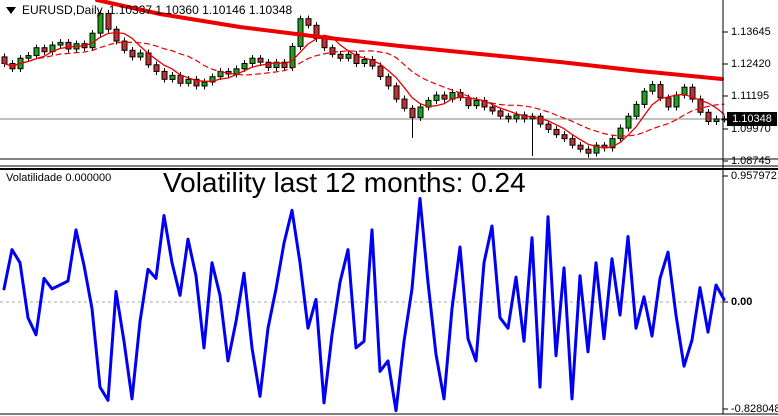 This screenshot has height=416, width=778. I want to click on price-axis-label: 1.12420, so click(751, 64).